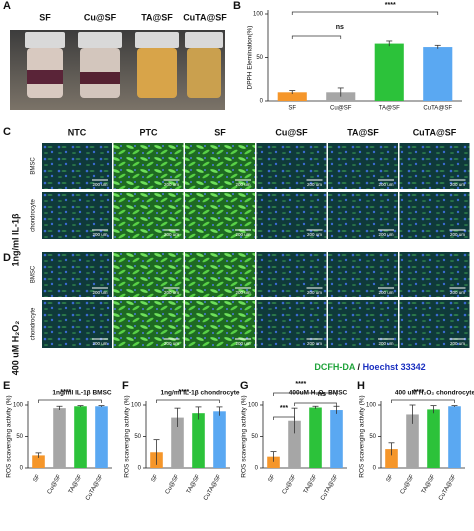 The width and height of the screenshot is (474, 531). Describe the element at coordinates (284, 408) in the screenshot. I see `significance-label: ***` at that location.